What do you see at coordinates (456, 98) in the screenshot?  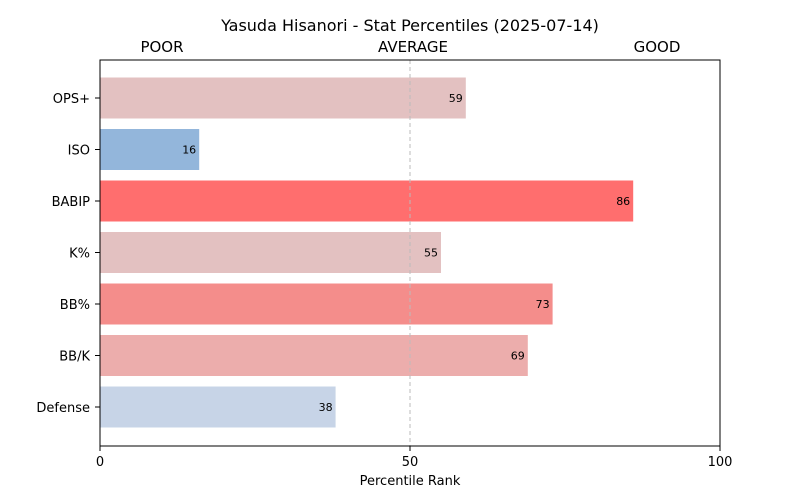 I see `data-label-opsplus: 59` at bounding box center [456, 98].